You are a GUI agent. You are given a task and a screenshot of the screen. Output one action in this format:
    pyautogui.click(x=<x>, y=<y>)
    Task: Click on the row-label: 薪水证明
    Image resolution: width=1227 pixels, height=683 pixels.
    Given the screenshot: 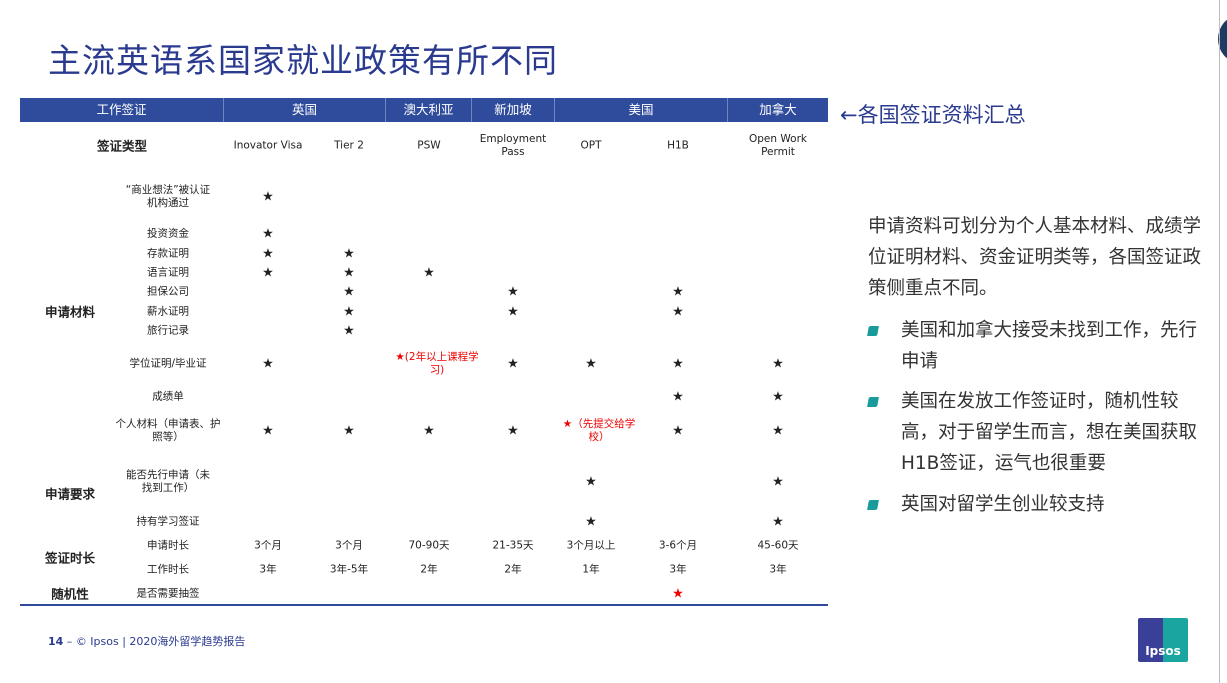 What is the action you would take?
    pyautogui.click(x=168, y=311)
    